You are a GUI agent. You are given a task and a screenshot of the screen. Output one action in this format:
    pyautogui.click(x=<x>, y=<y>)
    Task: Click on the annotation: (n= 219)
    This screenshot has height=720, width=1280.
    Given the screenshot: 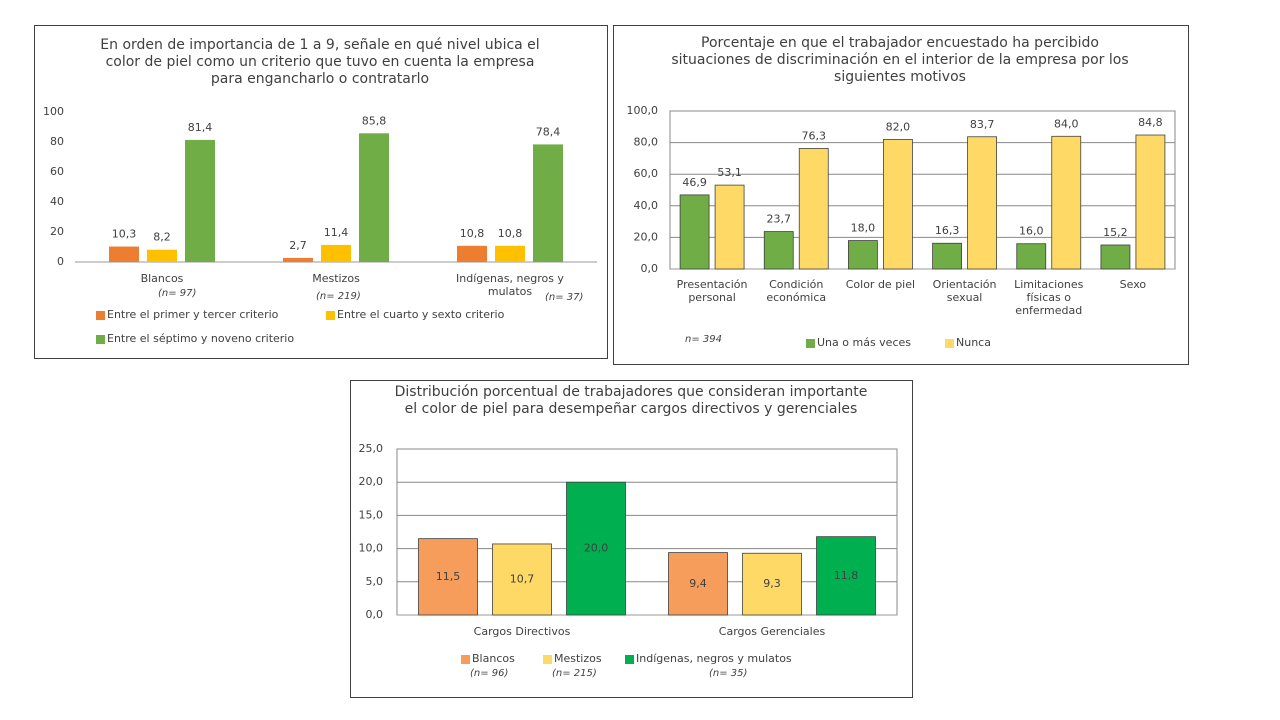 What is the action you would take?
    pyautogui.click(x=338, y=296)
    